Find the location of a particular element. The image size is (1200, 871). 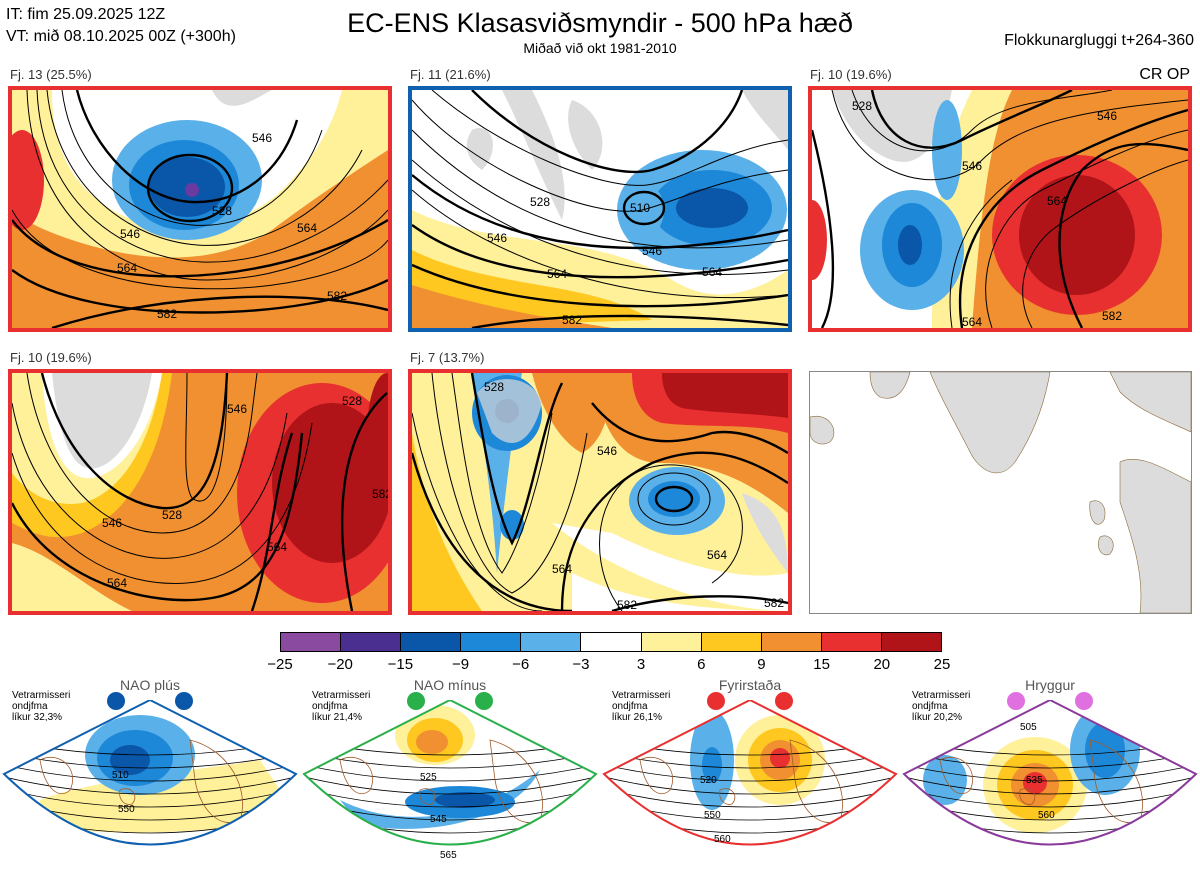

colorbar-tick-label: −20 is located at coordinates (340, 664).